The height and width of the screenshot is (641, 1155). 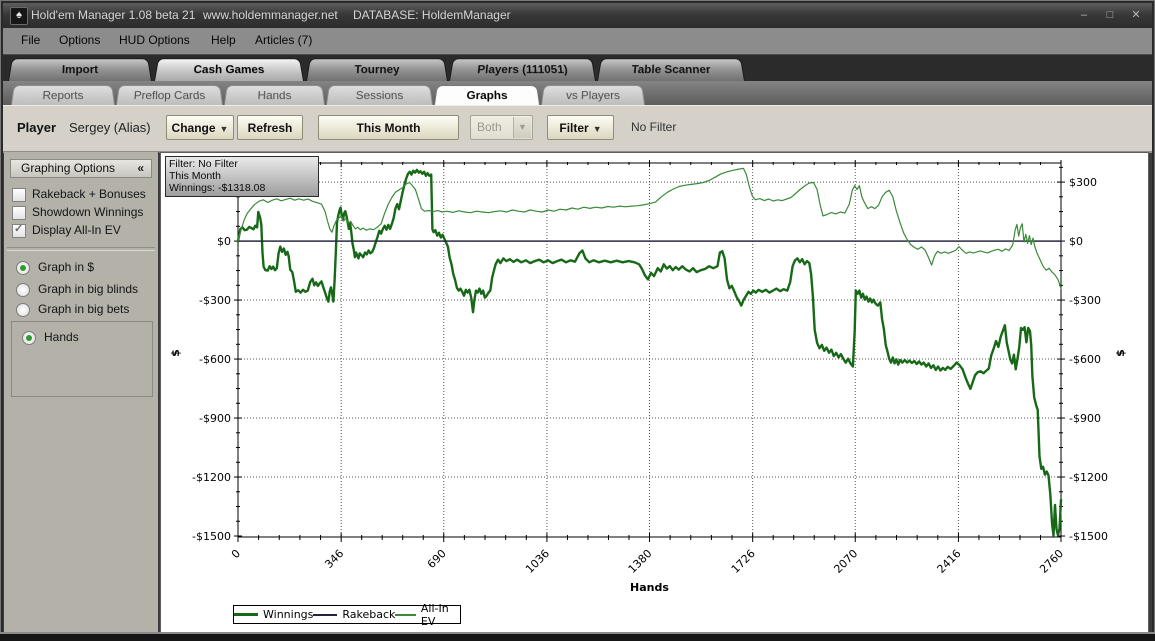 What do you see at coordinates (593, 95) in the screenshot?
I see `subtab-vs-players: vs Players` at bounding box center [593, 95].